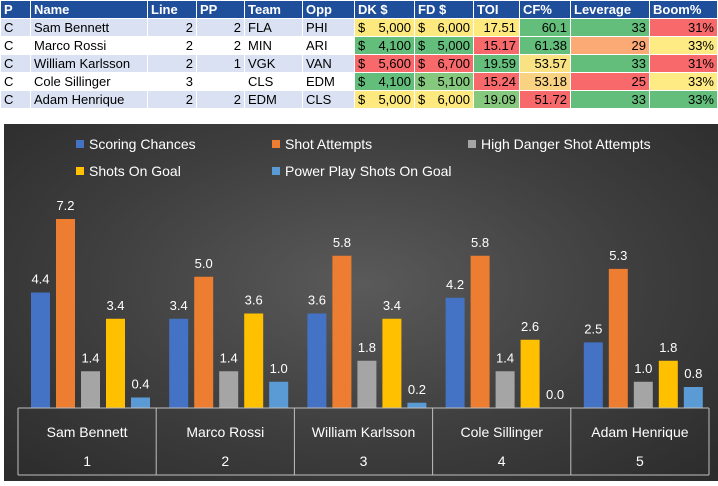 The width and height of the screenshot is (718, 486). I want to click on cell-toi: 17.51, so click(496, 27).